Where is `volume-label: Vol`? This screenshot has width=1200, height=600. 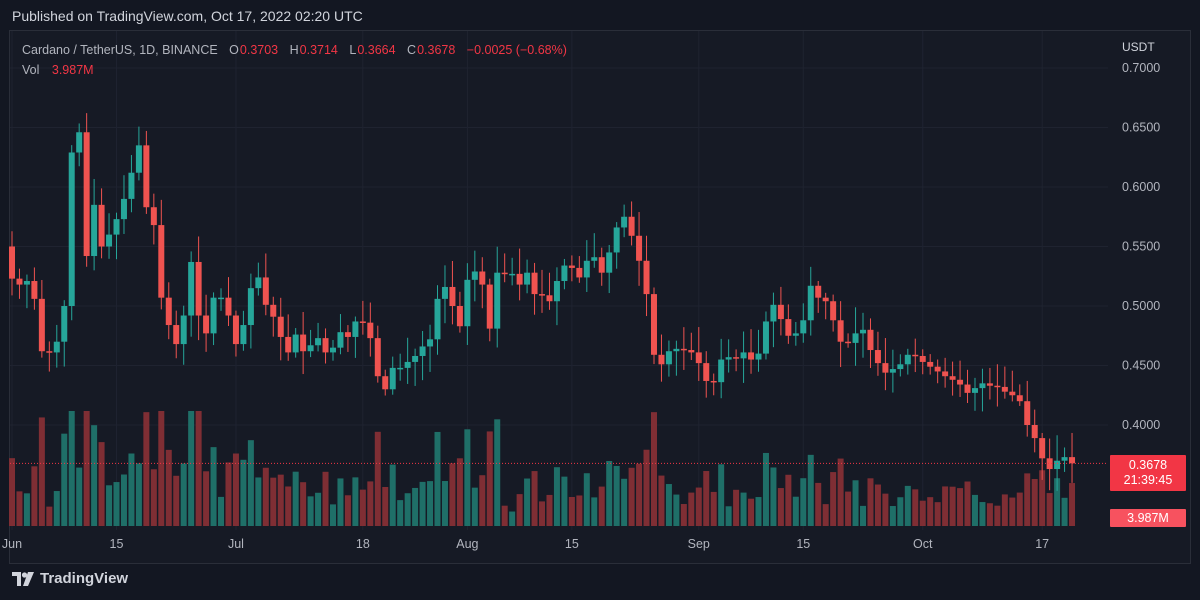 volume-label: Vol is located at coordinates (31, 70).